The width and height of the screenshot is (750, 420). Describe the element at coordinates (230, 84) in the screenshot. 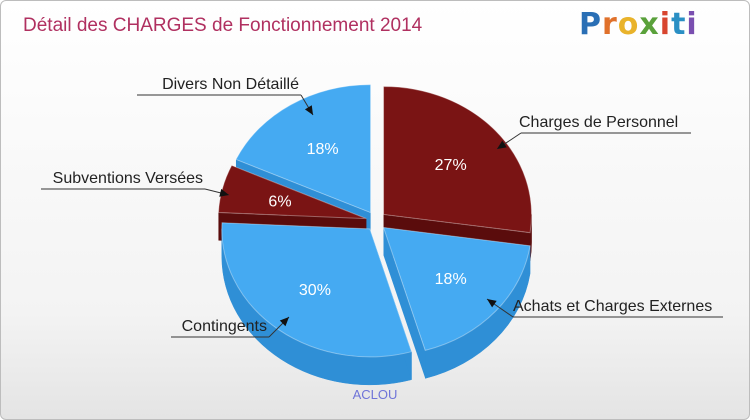

I see `slice-category-label: Divers Non Détaillé` at that location.